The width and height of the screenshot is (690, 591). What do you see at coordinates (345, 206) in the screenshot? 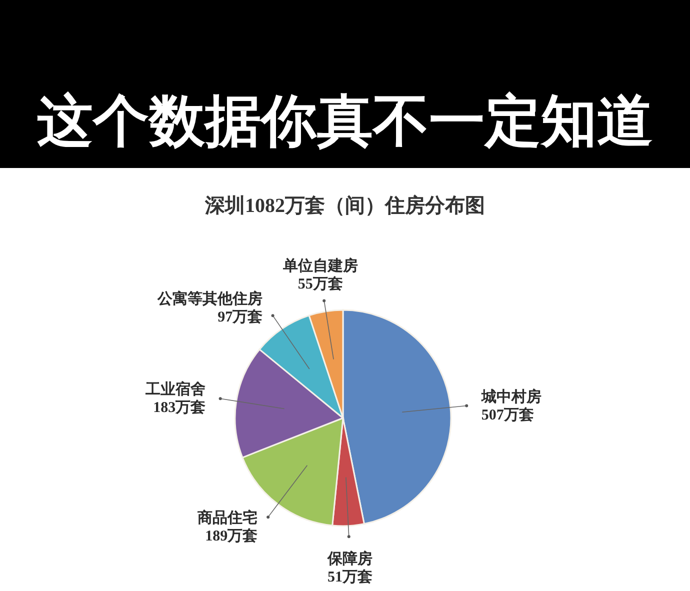
I see `subtitle: 深圳1082万套（间）住房分布图` at bounding box center [345, 206].